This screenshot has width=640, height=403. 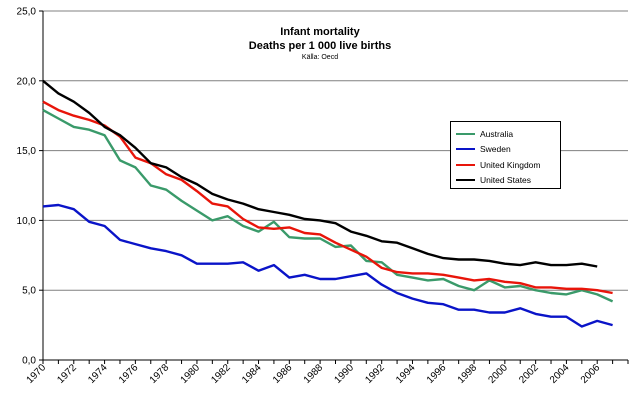 What do you see at coordinates (27, 187) in the screenshot?
I see `y-axis-tick-labels: 0,0 5,0 10,0 15,0 20,0 25,0` at bounding box center [27, 187].